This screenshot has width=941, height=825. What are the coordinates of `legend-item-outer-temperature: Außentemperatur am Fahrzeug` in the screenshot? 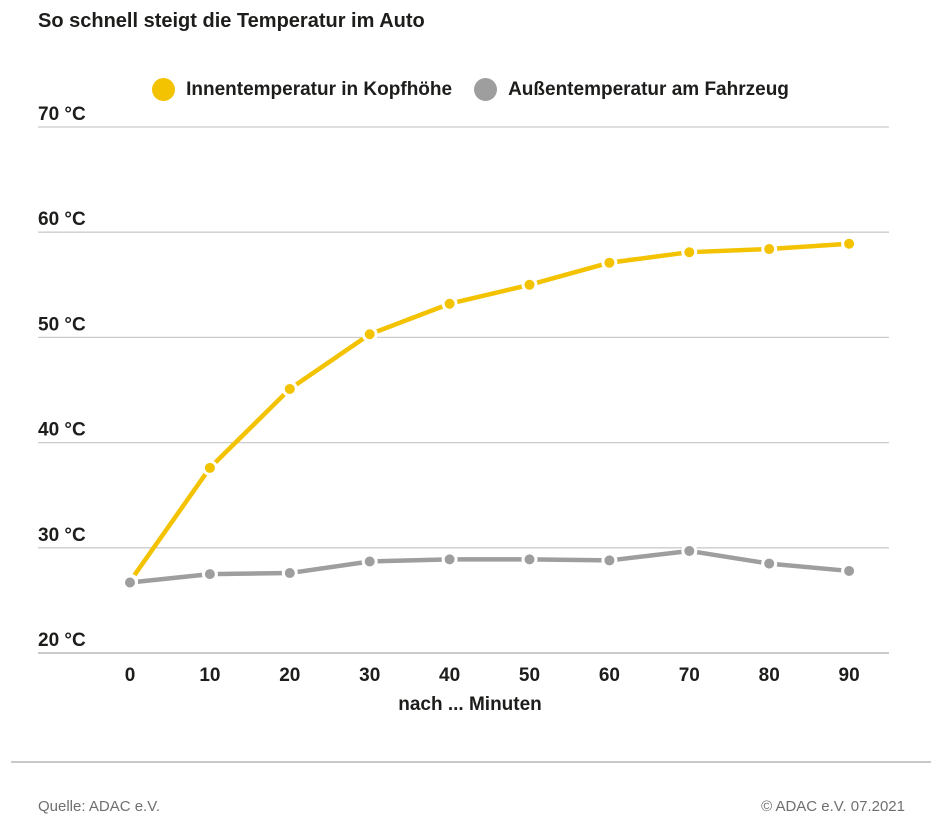 It's located at (631, 89).